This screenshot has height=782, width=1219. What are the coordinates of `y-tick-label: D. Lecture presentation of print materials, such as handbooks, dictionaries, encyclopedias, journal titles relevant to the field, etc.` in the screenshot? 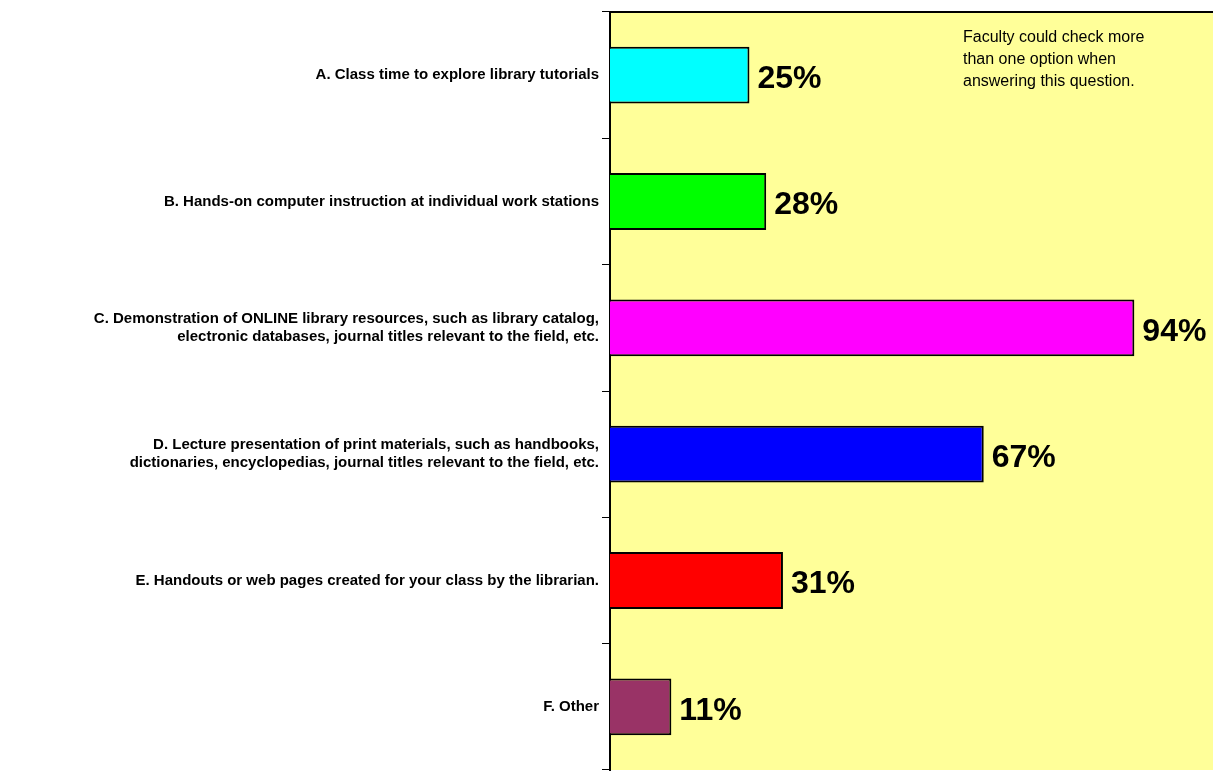 It's located at (364, 453).